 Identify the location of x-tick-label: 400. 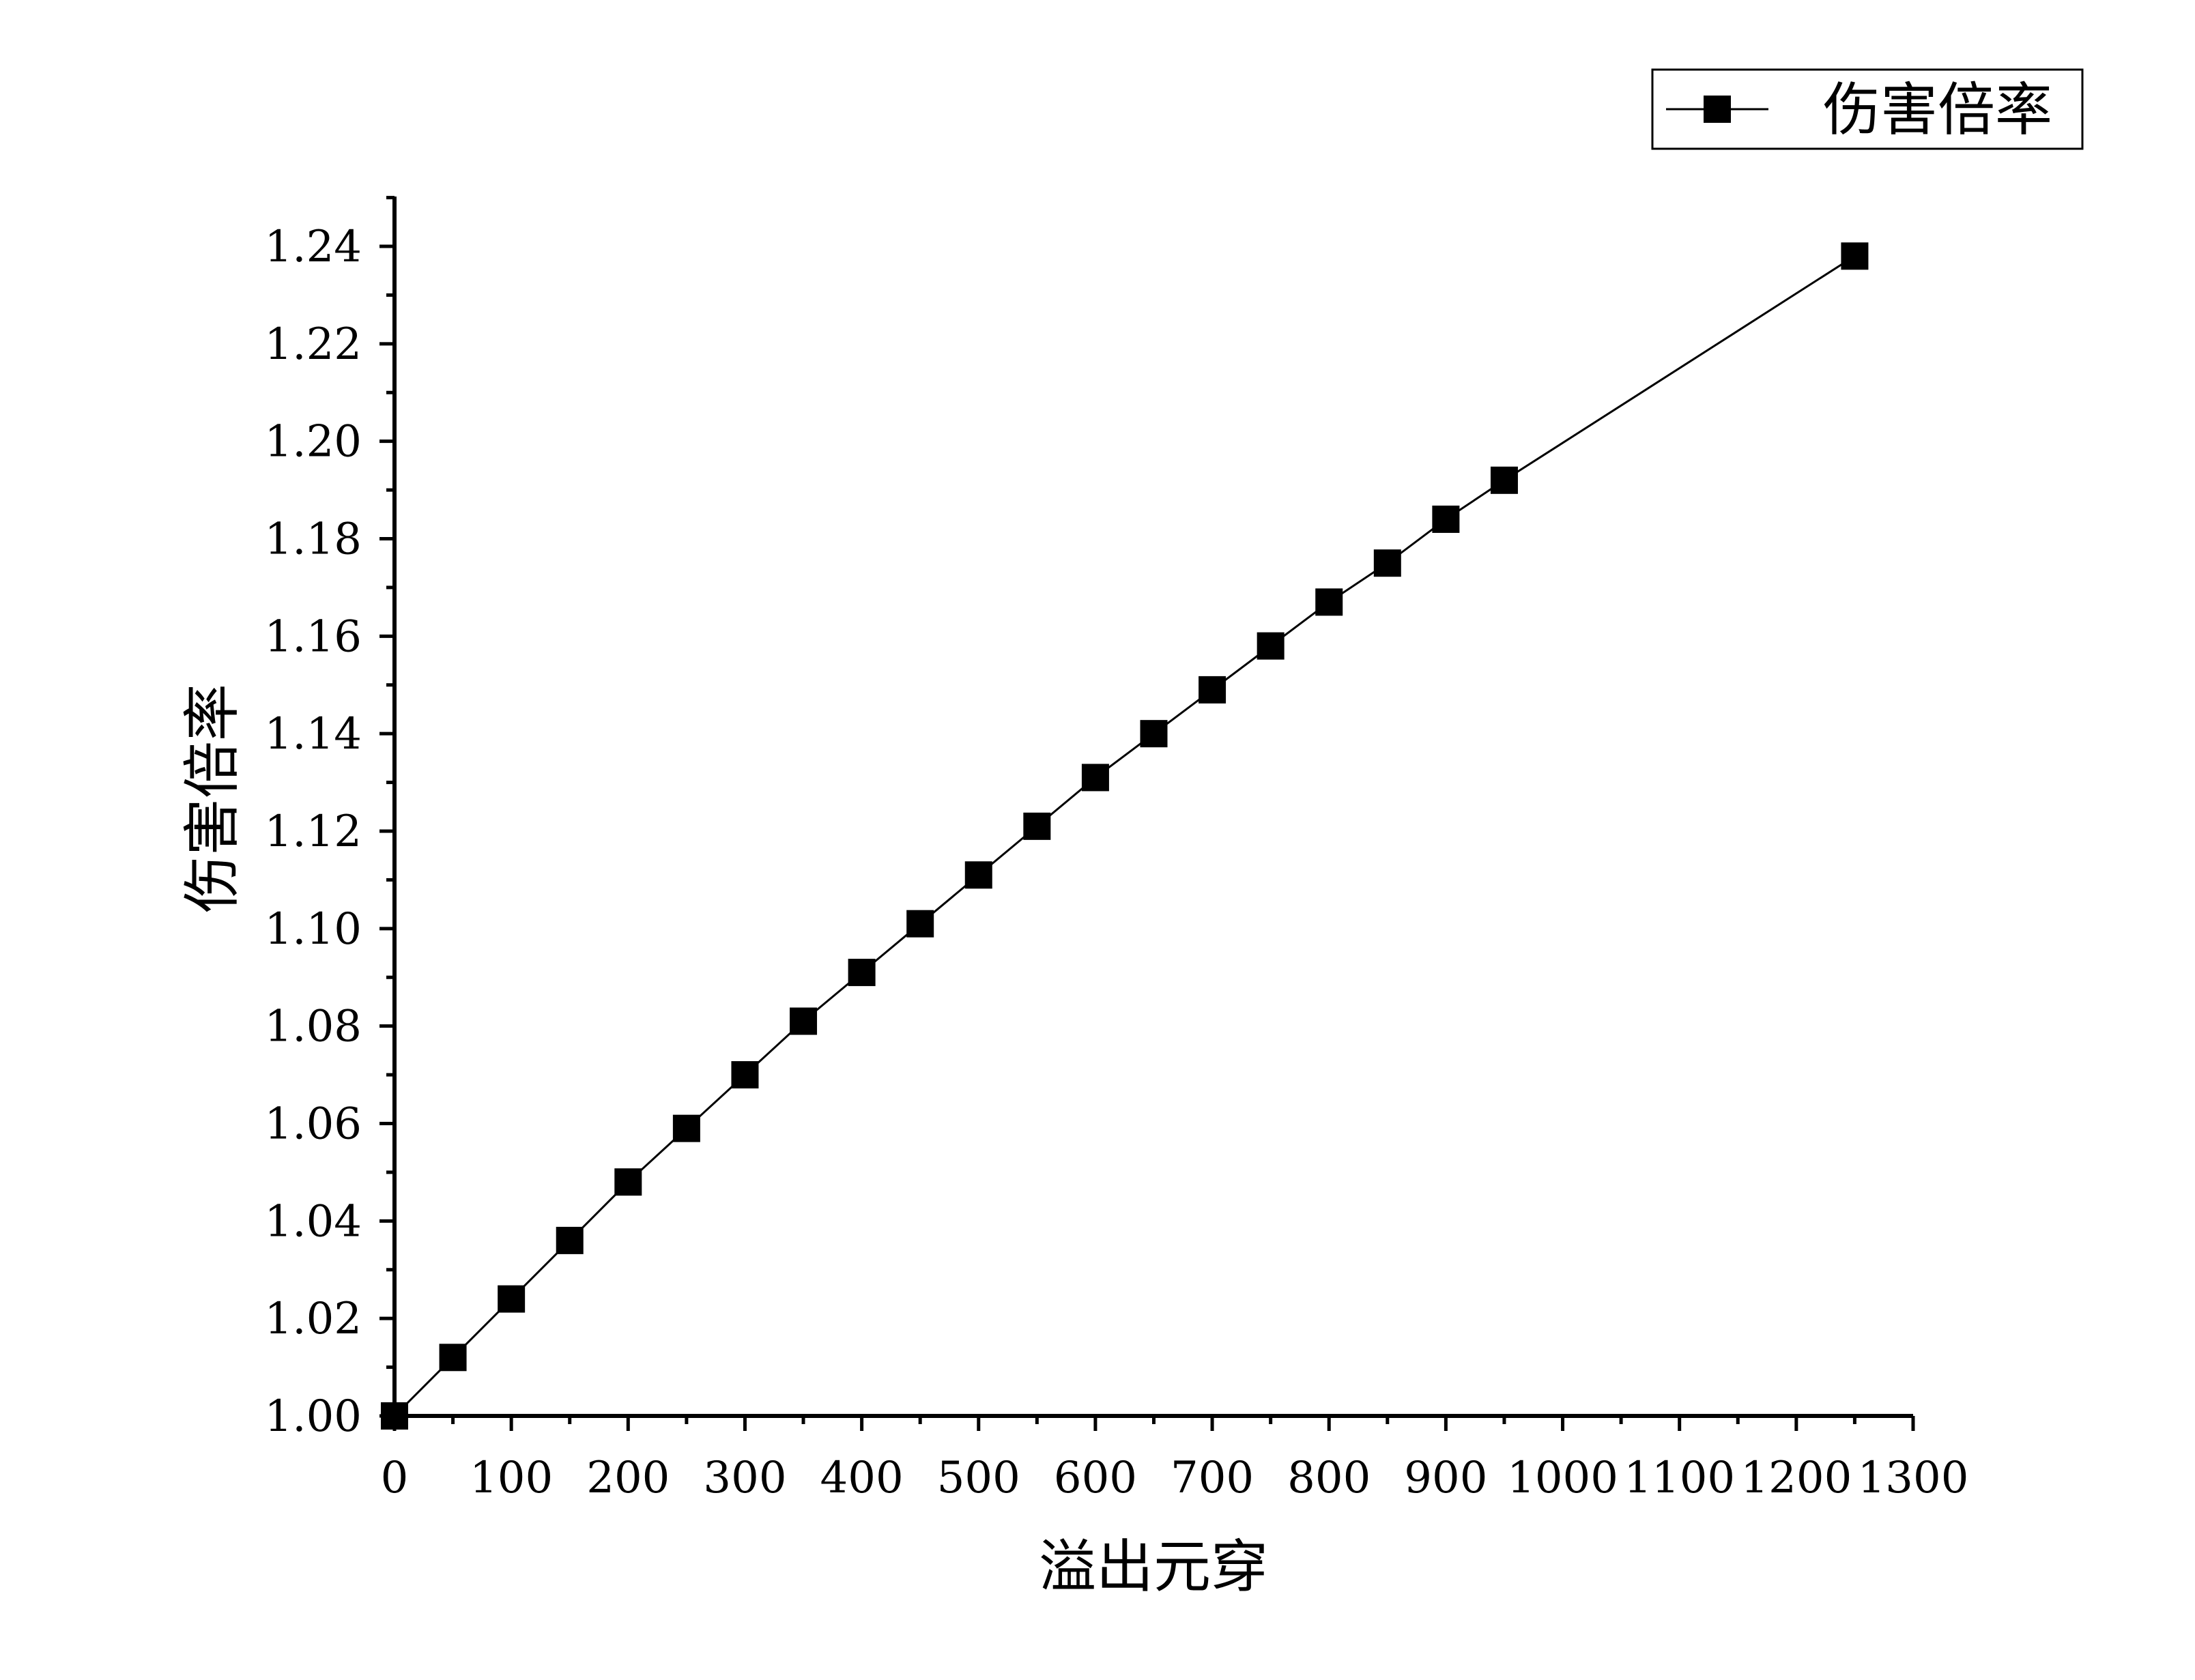
(862, 1478).